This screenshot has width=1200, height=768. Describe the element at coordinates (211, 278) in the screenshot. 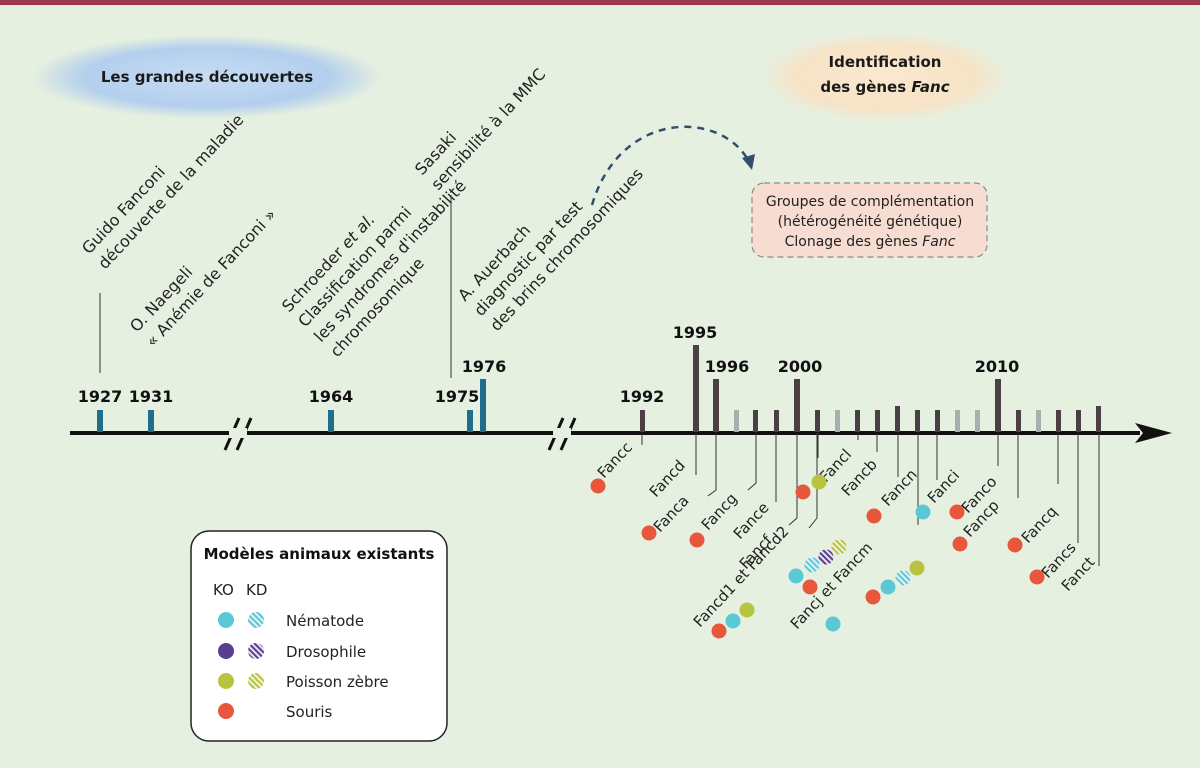

I see `discovery-naegeli-line2: « Anémie de Fanconi »` at that location.